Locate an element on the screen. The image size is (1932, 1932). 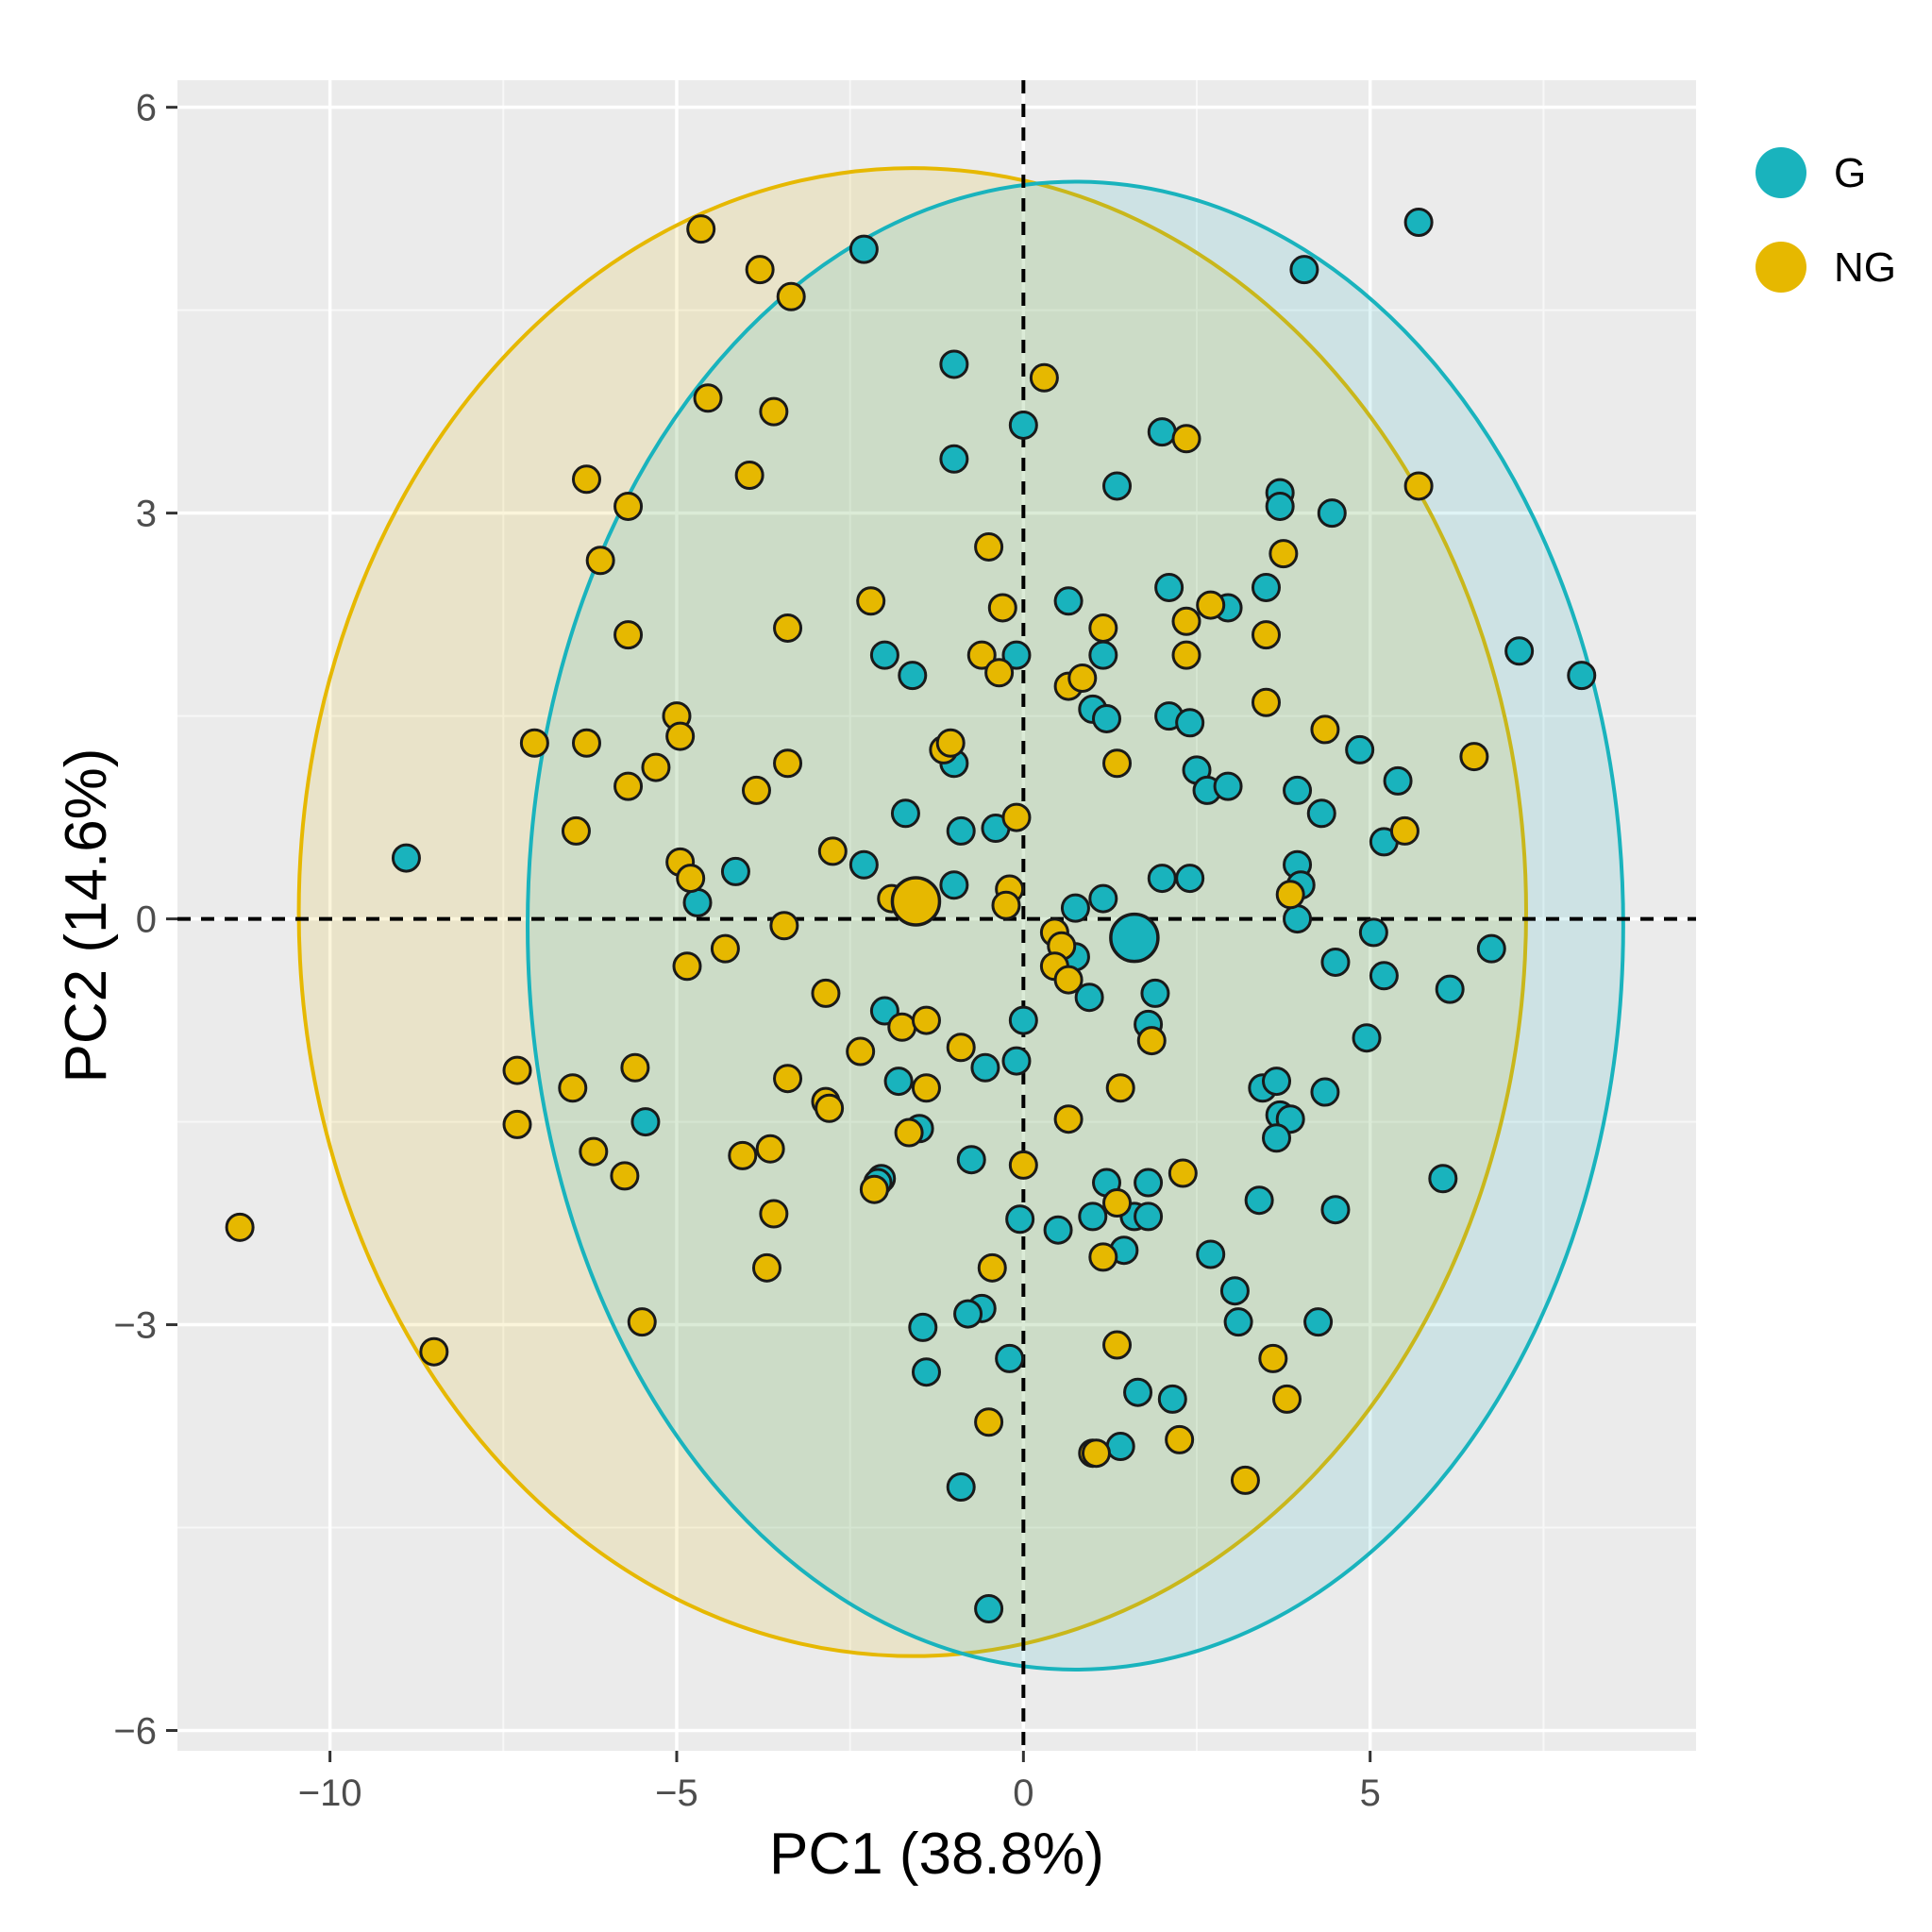
x-tick-label: −10 is located at coordinates (330, 1793).